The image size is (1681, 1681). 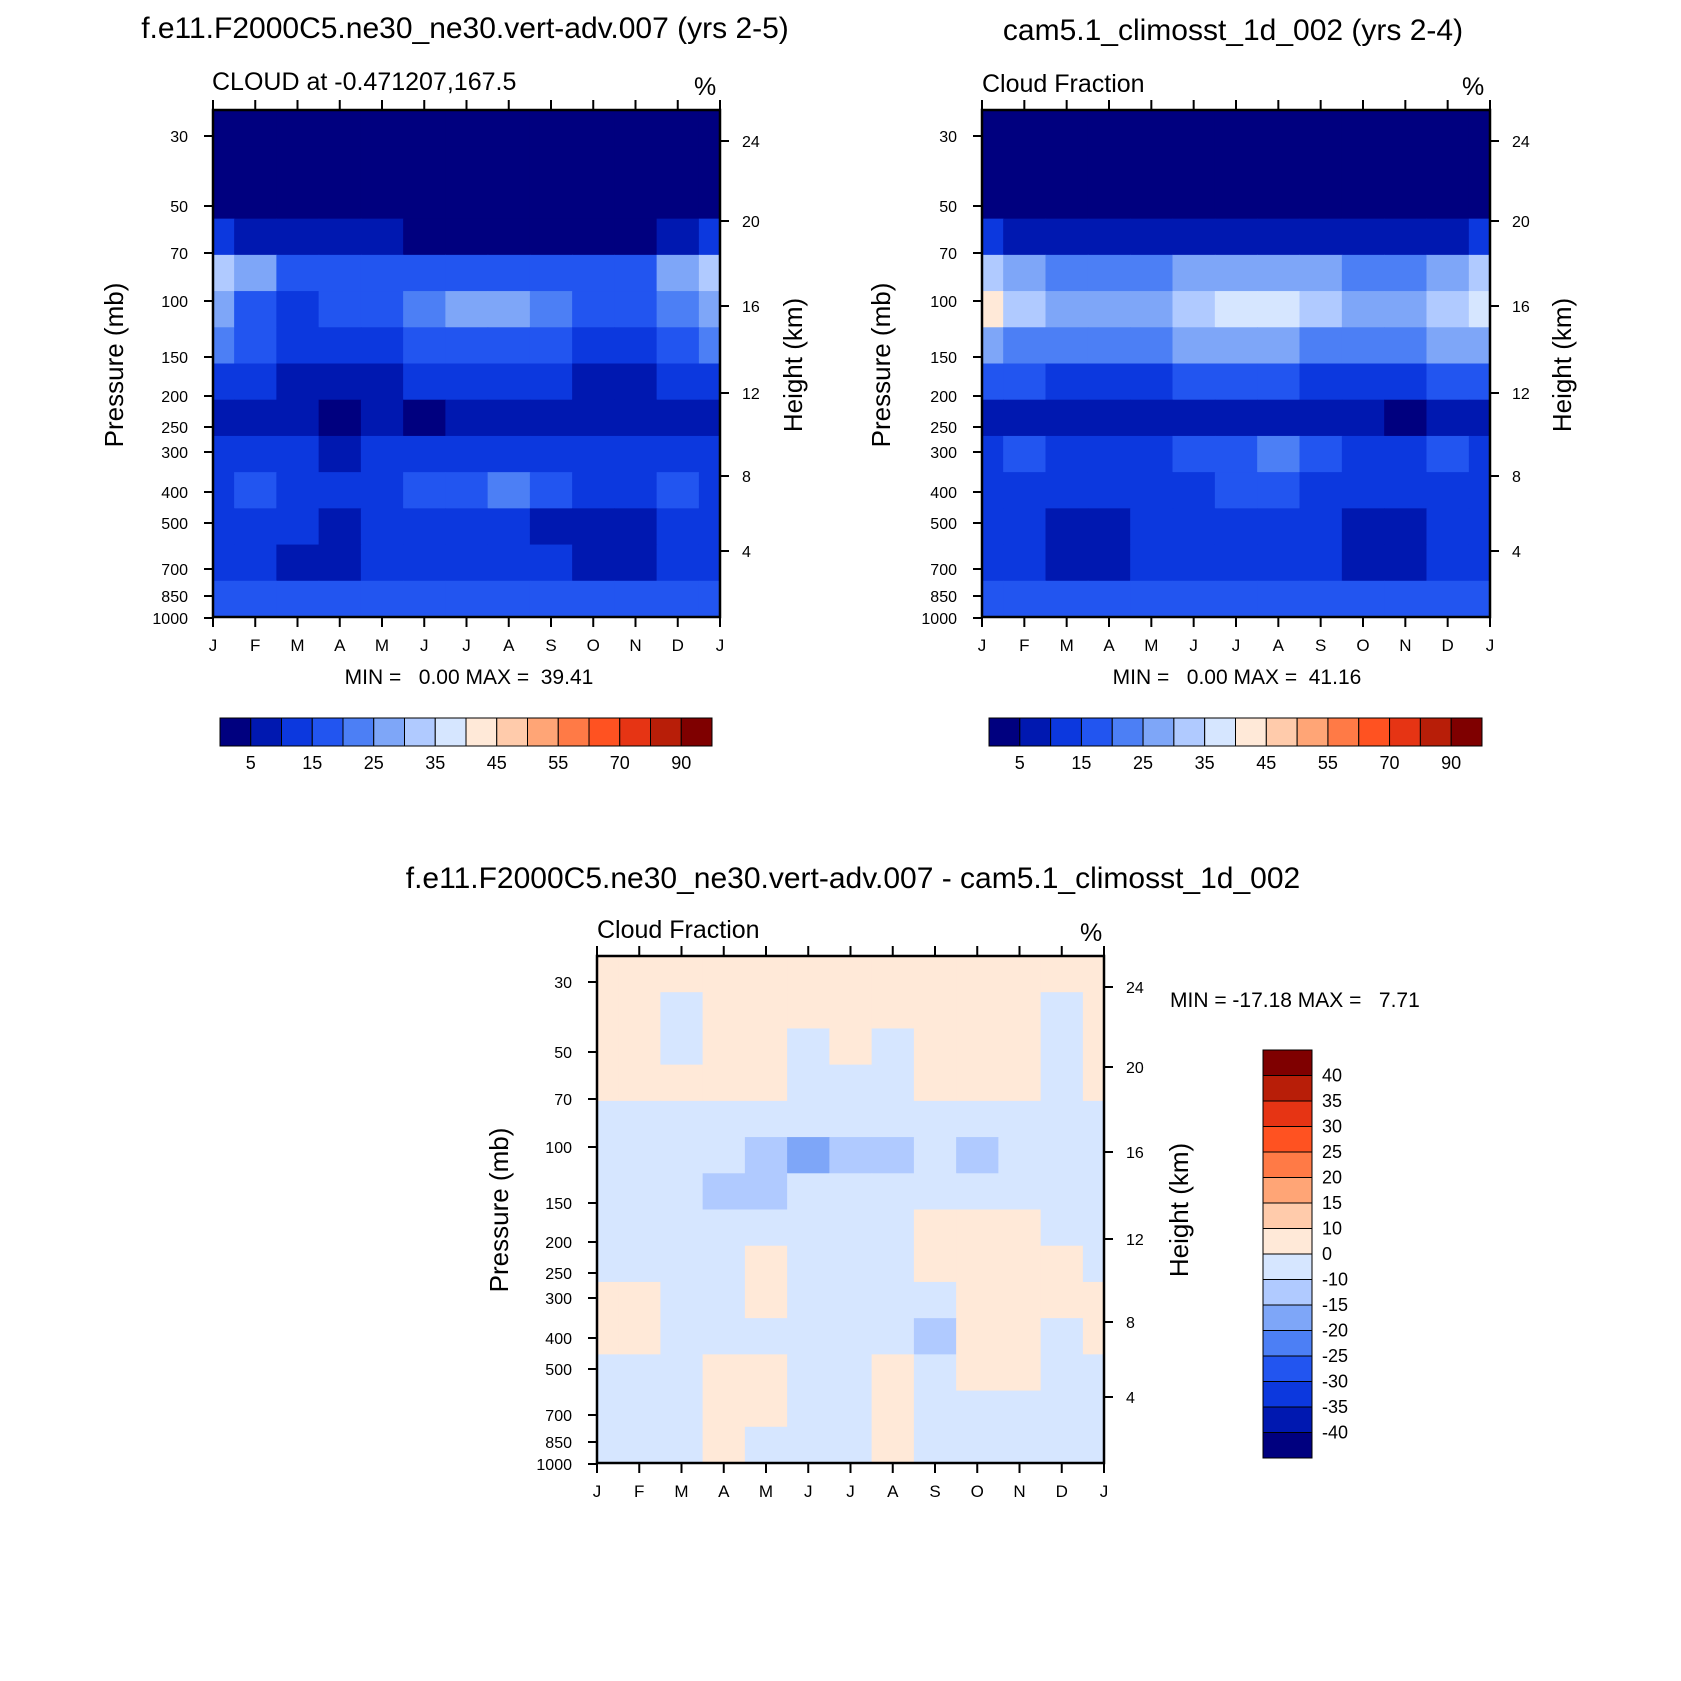 I want to click on panel-1-y-tick-label: 500, so click(x=174, y=524).